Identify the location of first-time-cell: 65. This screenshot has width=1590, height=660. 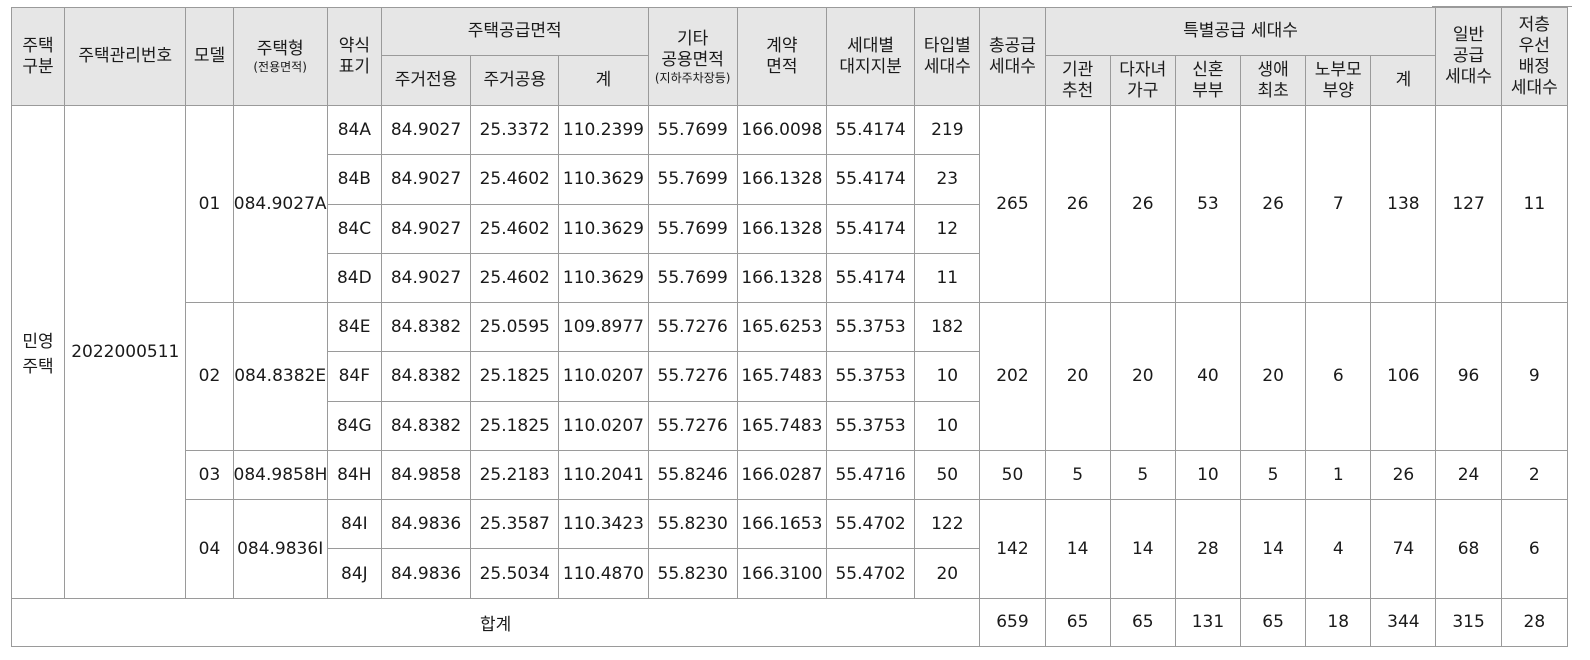
(1273, 622).